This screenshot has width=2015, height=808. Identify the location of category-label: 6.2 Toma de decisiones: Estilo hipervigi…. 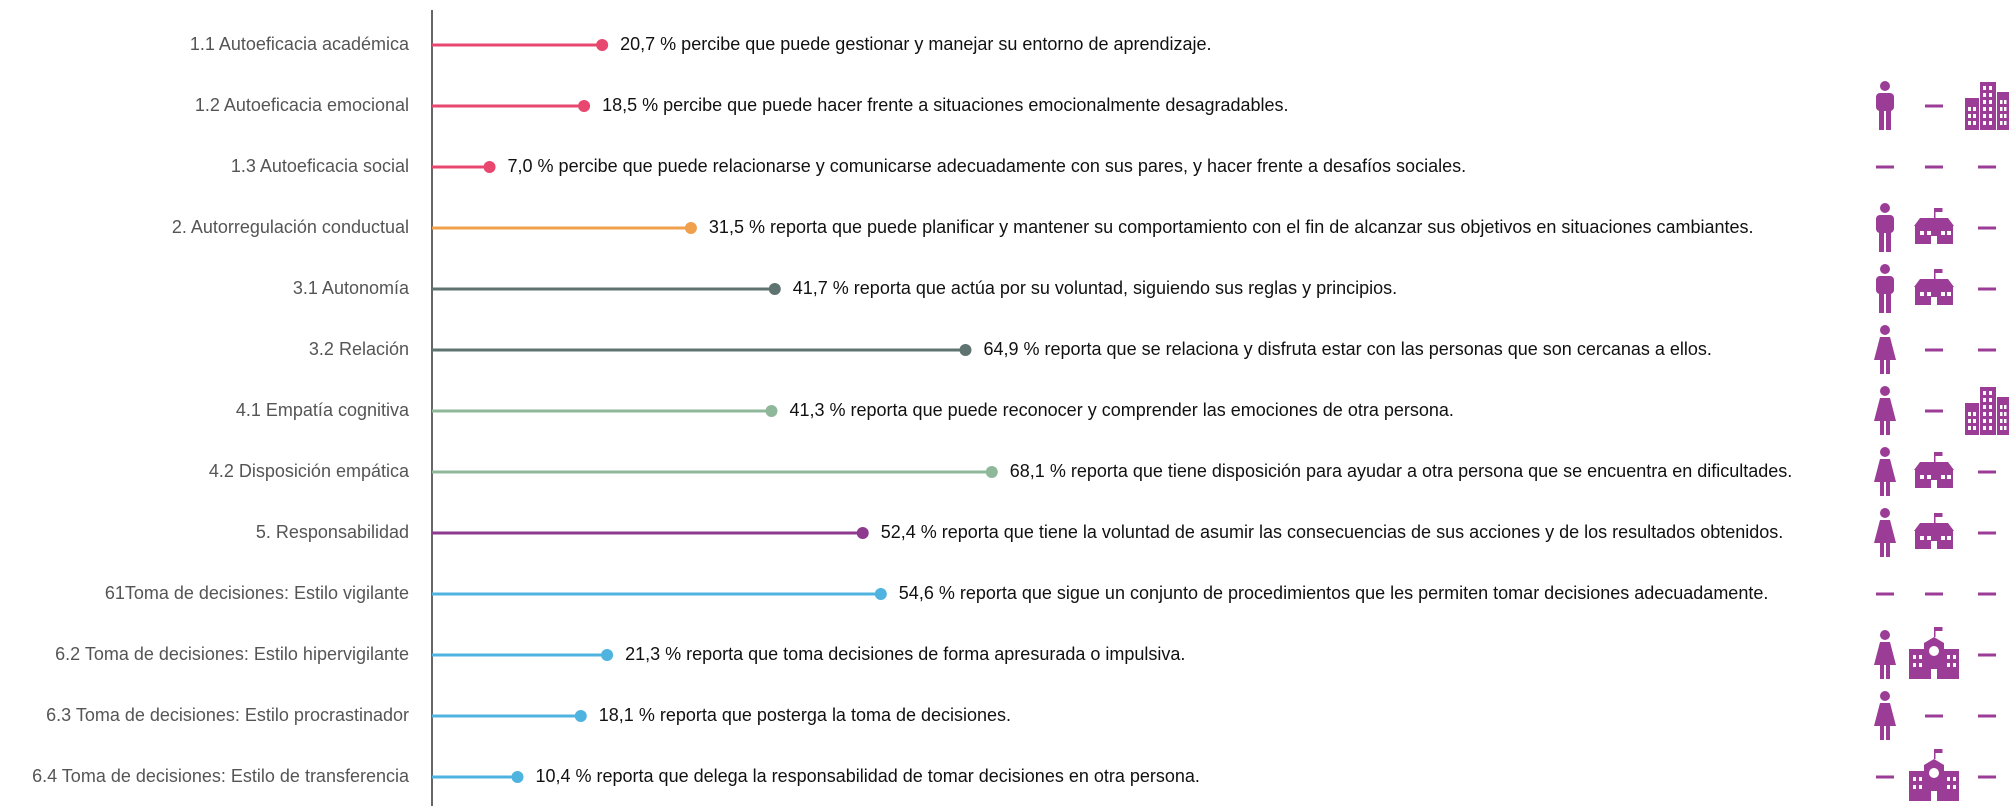
(232, 654).